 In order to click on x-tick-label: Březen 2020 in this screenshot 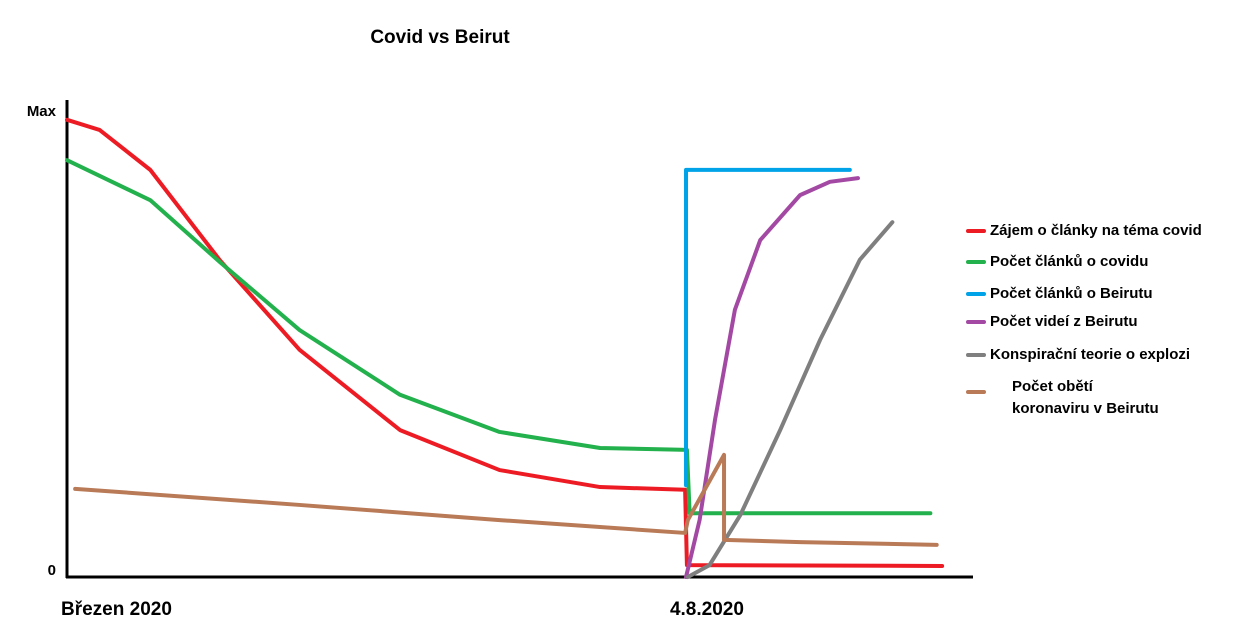, I will do `click(116, 609)`.